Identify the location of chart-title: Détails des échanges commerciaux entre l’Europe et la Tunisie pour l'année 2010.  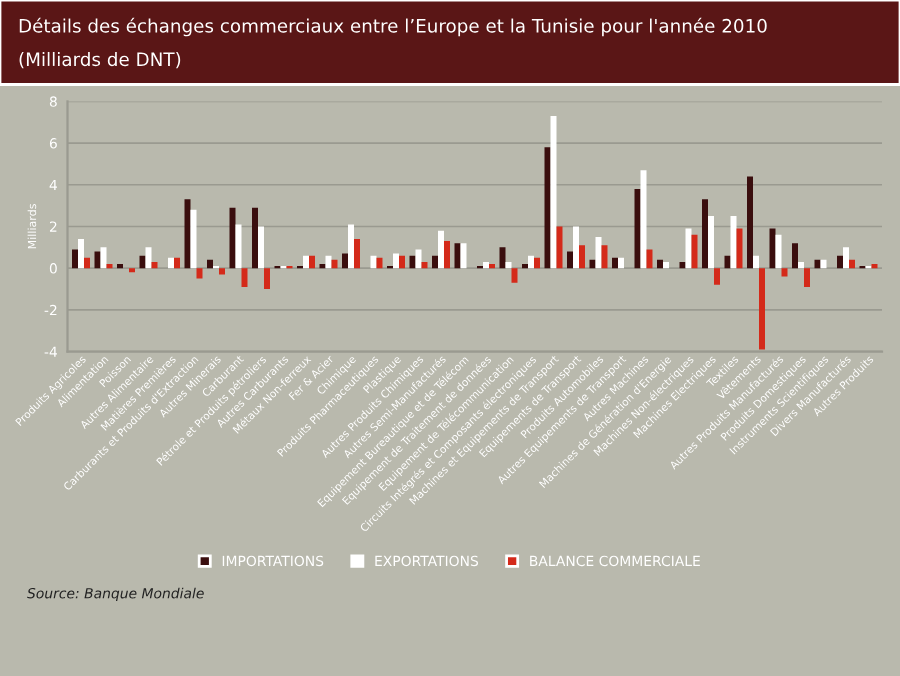
(393, 27).